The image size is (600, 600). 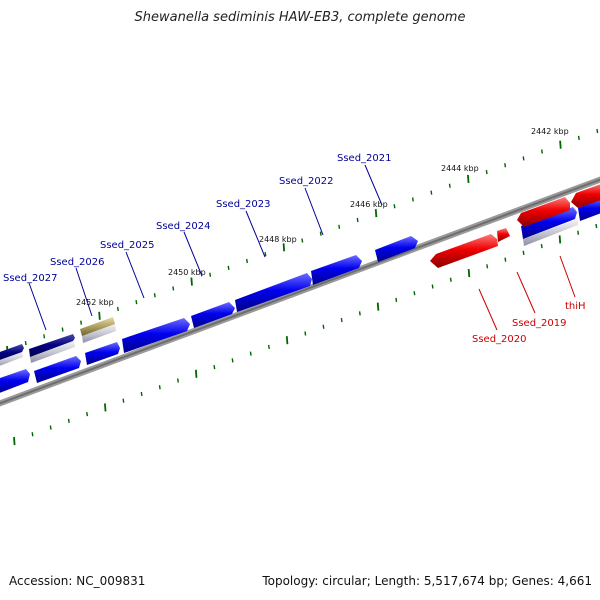 I want to click on gene-label-ssed-2019: Ssed_2019, so click(x=539, y=323).